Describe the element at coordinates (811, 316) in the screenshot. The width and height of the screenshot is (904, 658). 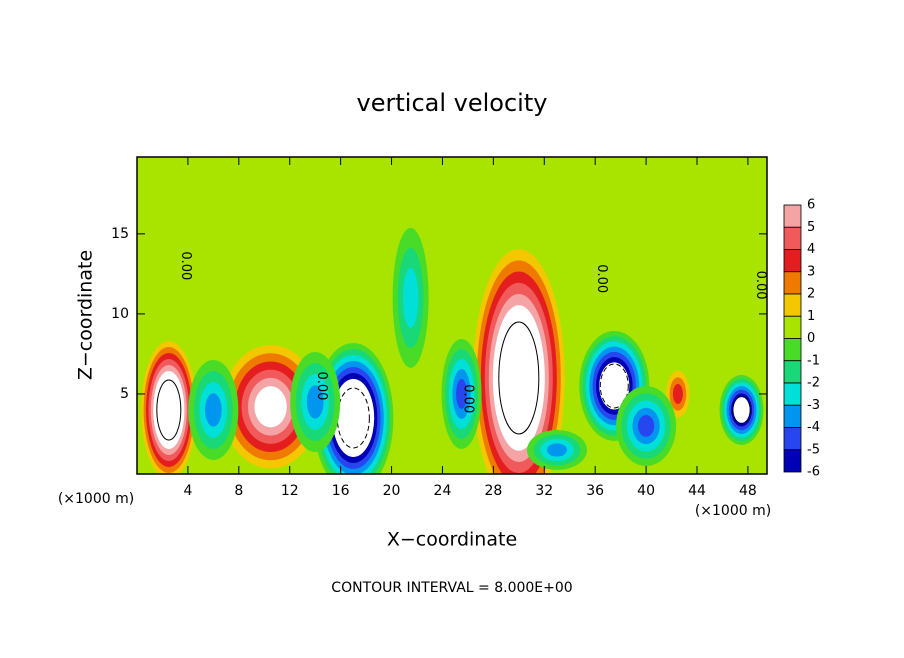
I see `colorbar-label: 1` at that location.